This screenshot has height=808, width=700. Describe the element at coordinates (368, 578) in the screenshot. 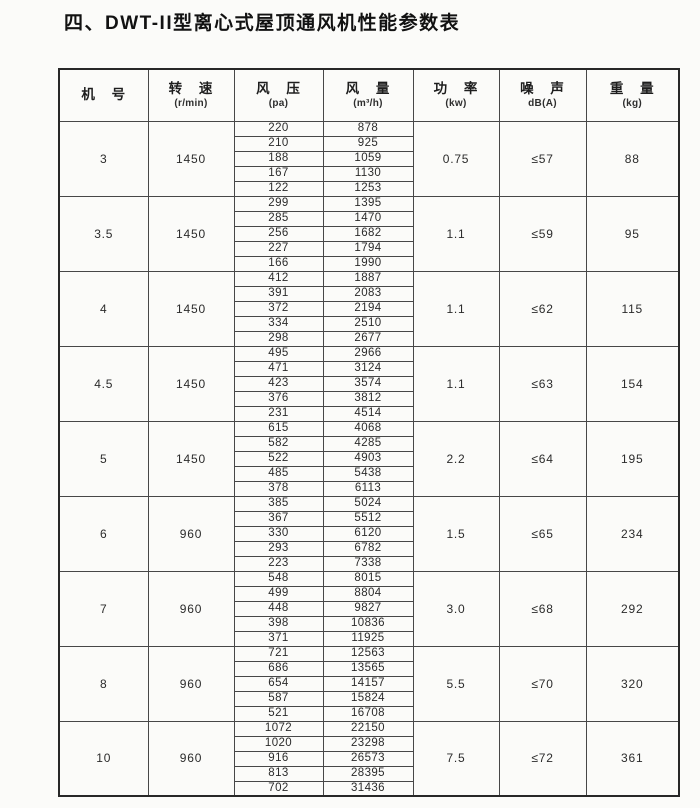

I see `cell-volume: 8015` at that location.